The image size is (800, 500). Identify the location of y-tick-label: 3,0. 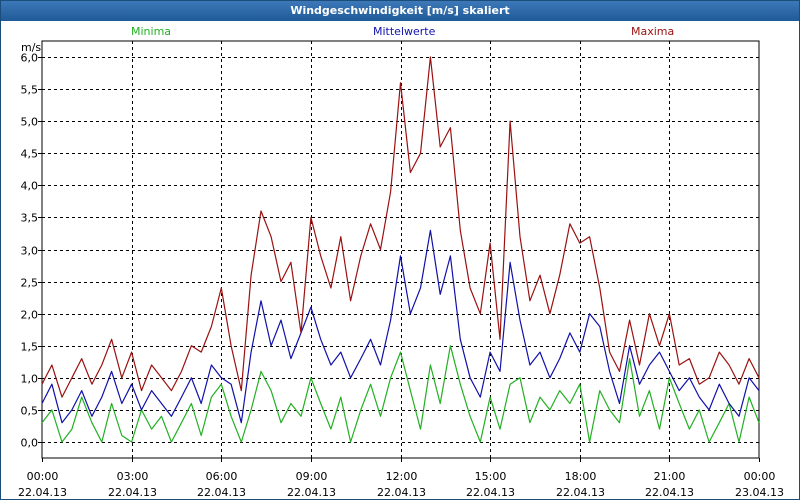
(30, 251).